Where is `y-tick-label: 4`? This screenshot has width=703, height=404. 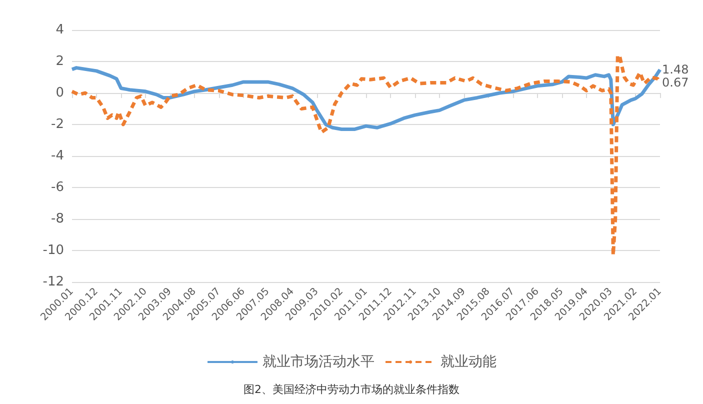 y-tick-label: 4 is located at coordinates (60, 30).